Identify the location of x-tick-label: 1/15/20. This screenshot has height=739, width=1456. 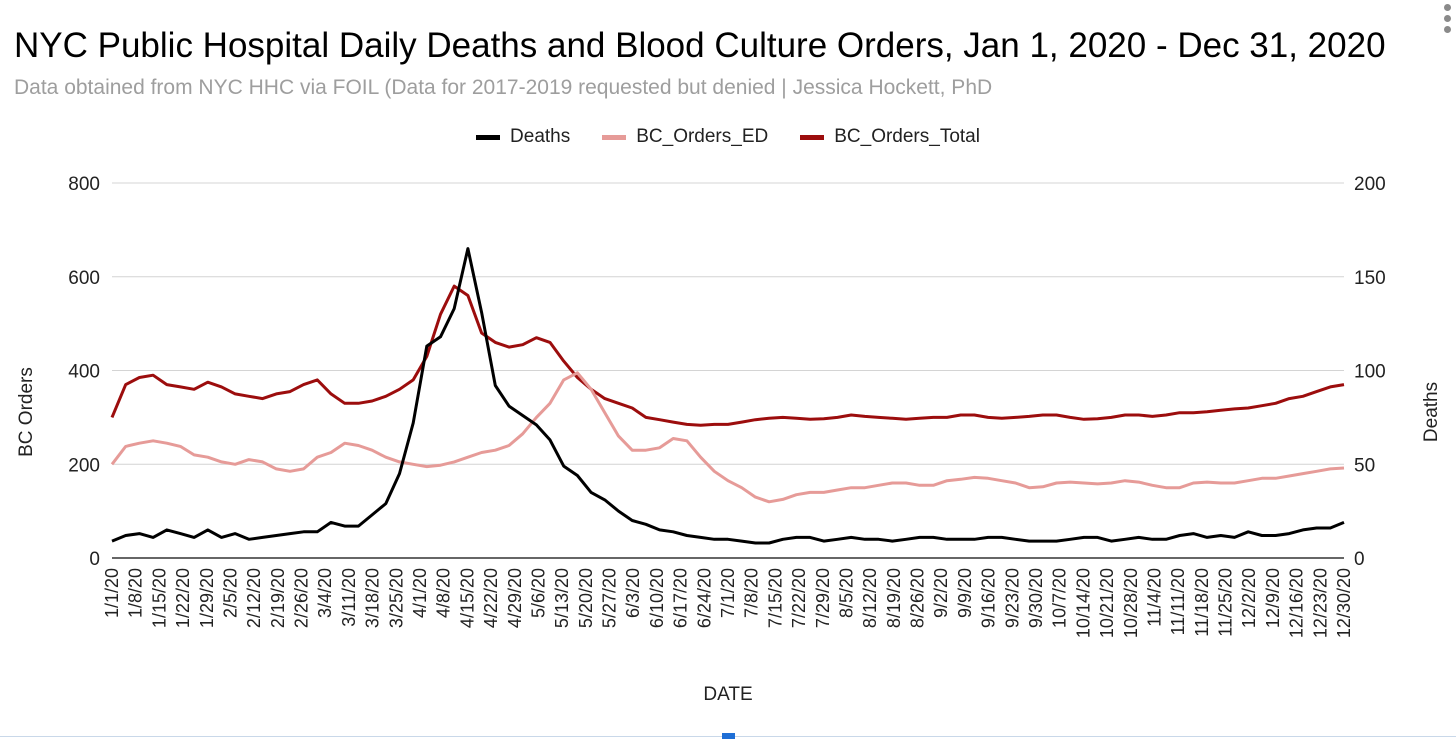
(159, 598).